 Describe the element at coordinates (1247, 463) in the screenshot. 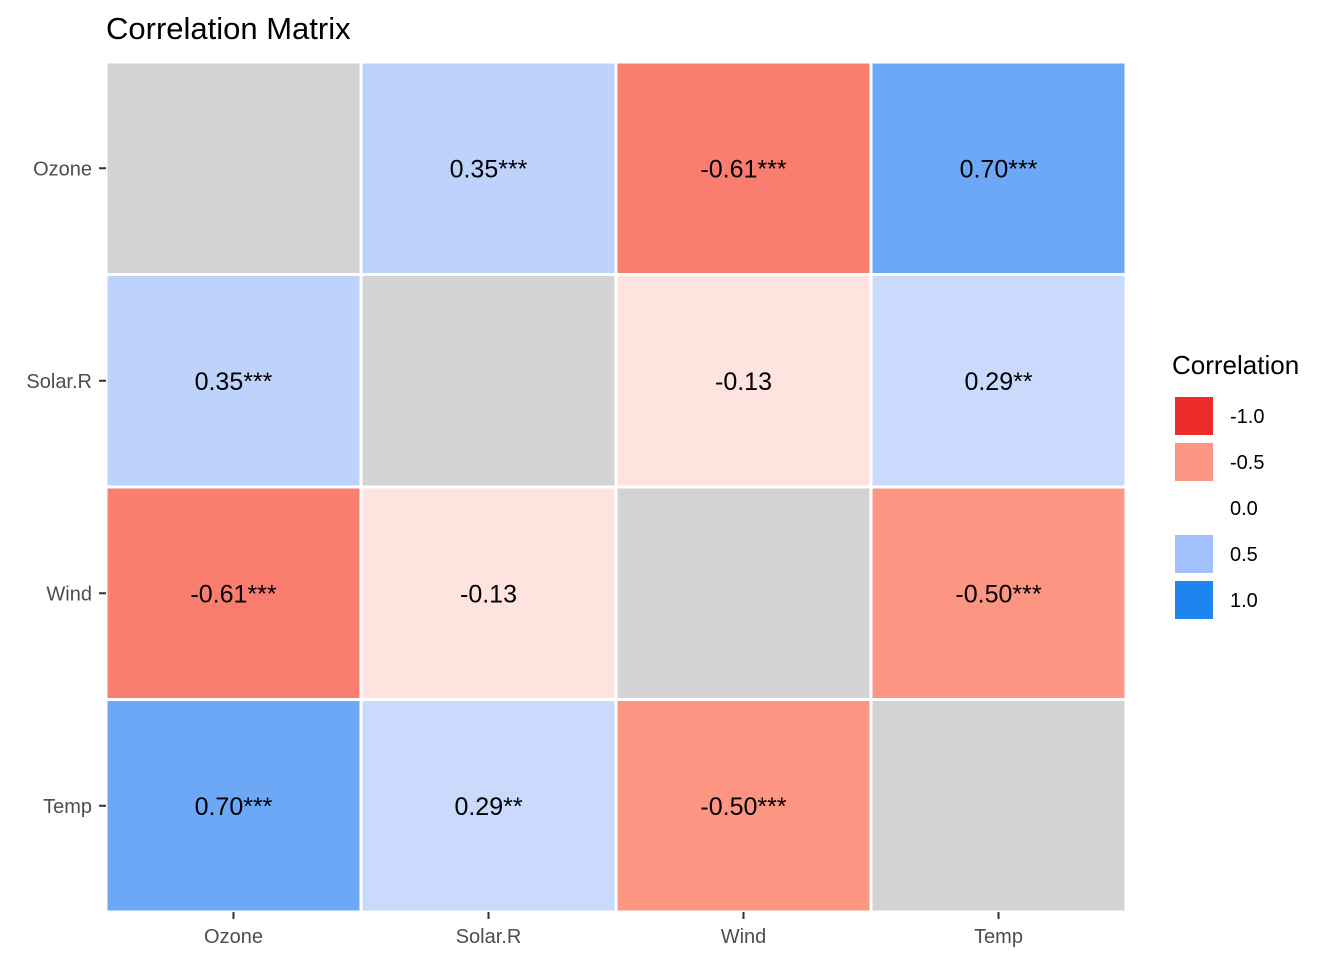

I see `legend-label: -0.5` at that location.